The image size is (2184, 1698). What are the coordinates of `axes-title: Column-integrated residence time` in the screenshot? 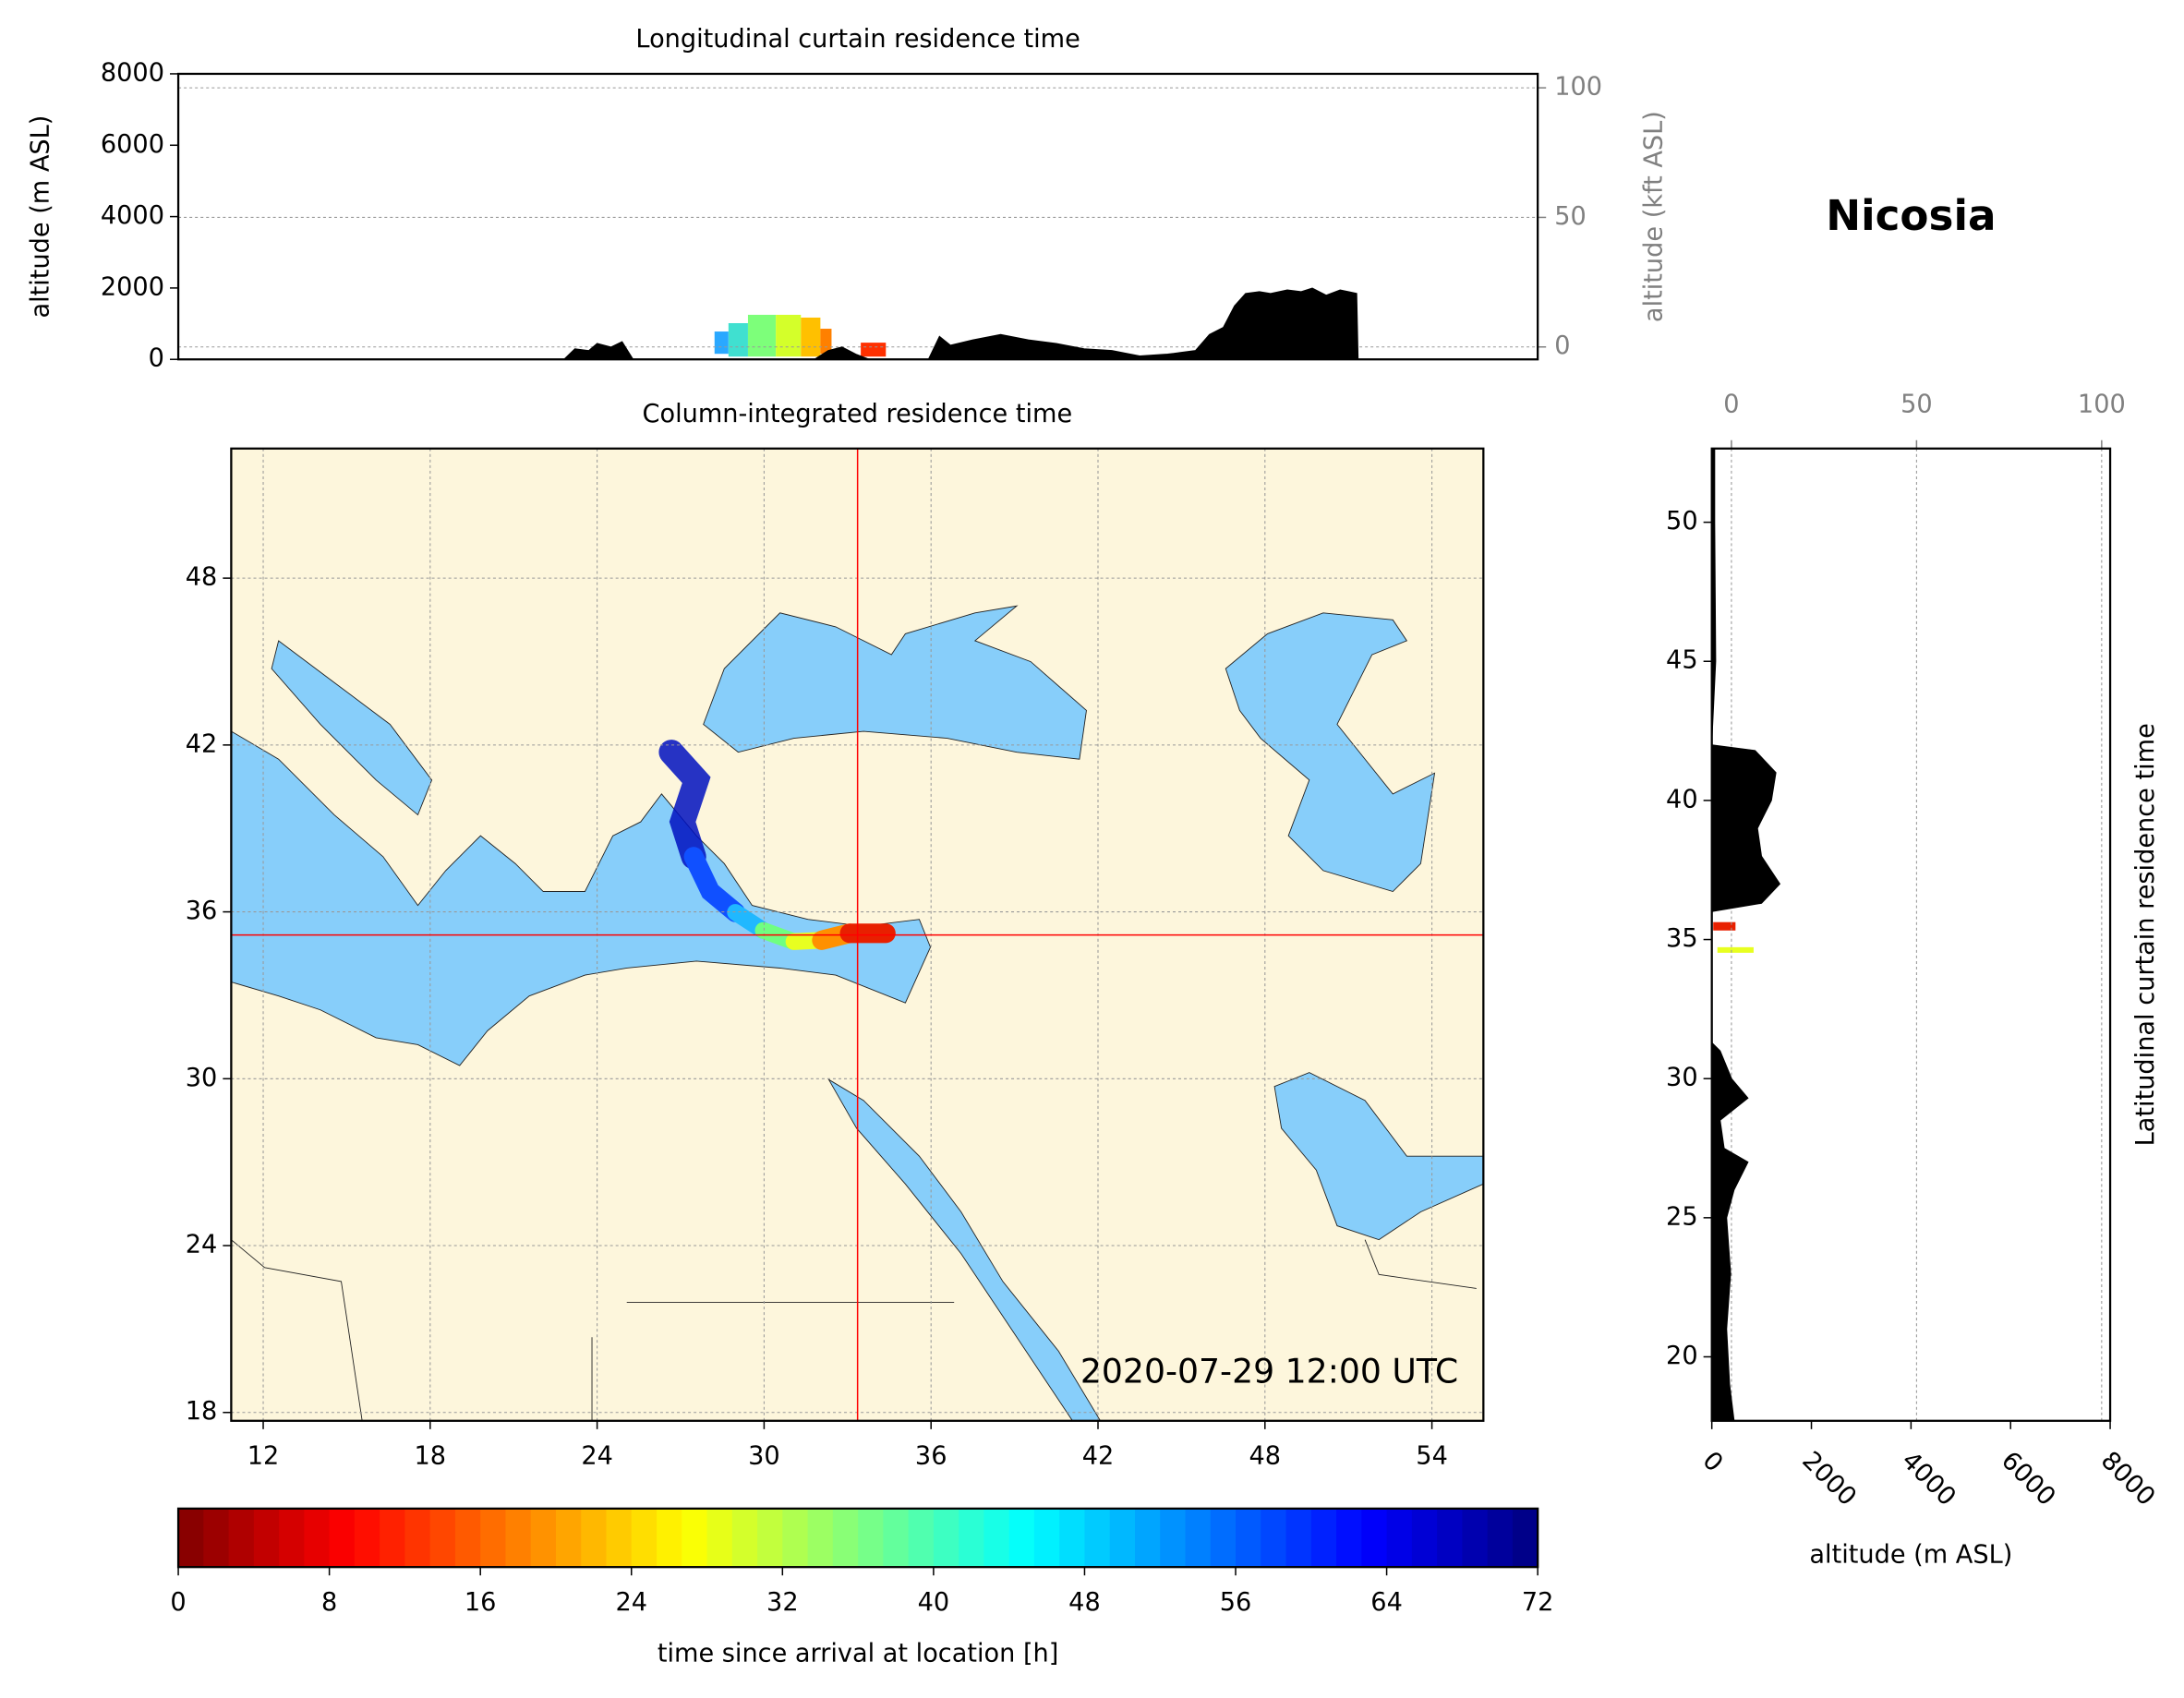 It's located at (858, 414).